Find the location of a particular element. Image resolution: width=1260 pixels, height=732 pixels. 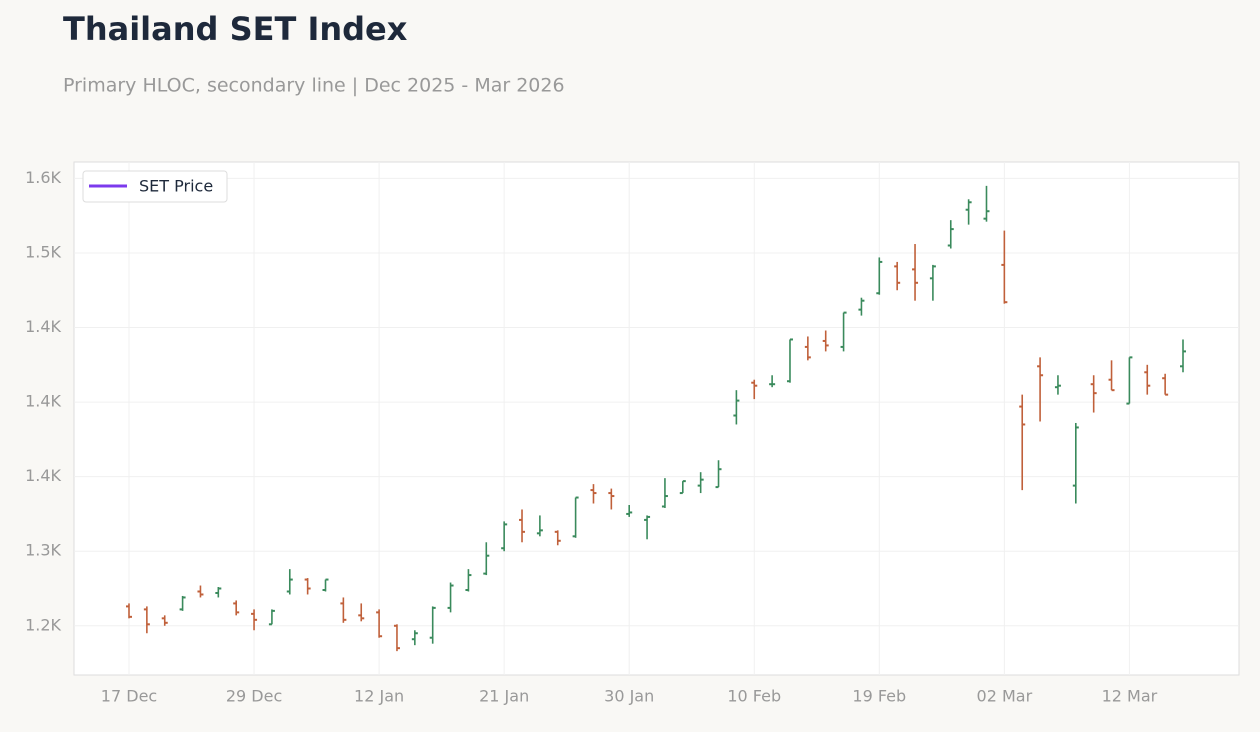

legend-label: SET Price is located at coordinates (176, 186).